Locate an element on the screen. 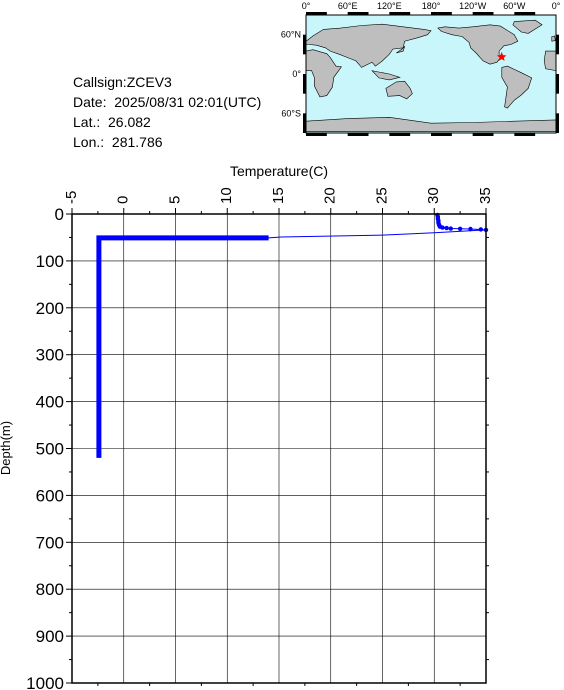 This screenshot has width=564, height=690. x-tick-label: 15 is located at coordinates (278, 195).